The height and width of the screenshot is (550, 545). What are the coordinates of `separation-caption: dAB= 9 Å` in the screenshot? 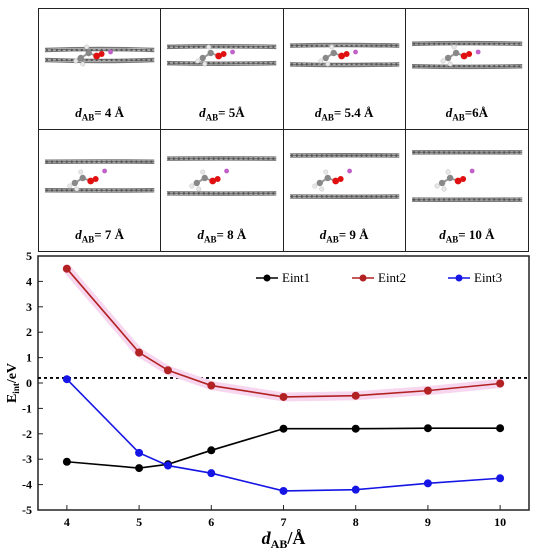 It's located at (344, 236).